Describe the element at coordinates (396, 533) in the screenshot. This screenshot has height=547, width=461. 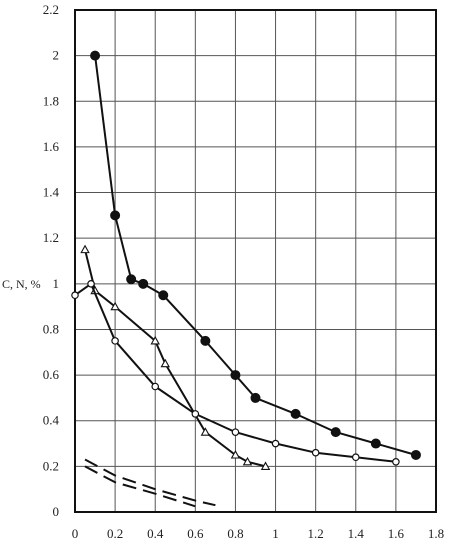
I see `x-tick-label: 1.6` at that location.